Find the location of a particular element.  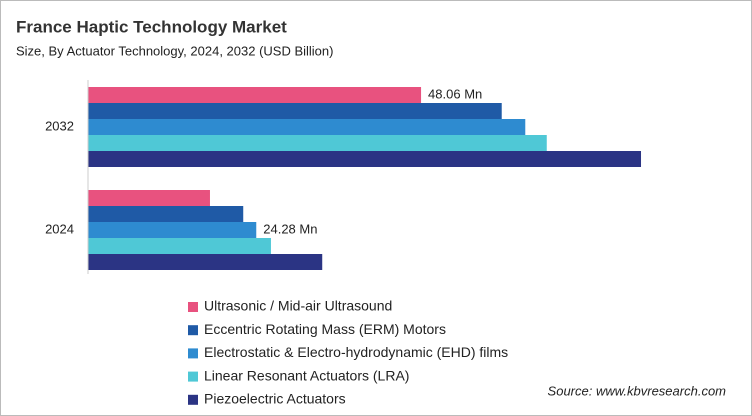

data-label: 24.28 Mn is located at coordinates (290, 228).